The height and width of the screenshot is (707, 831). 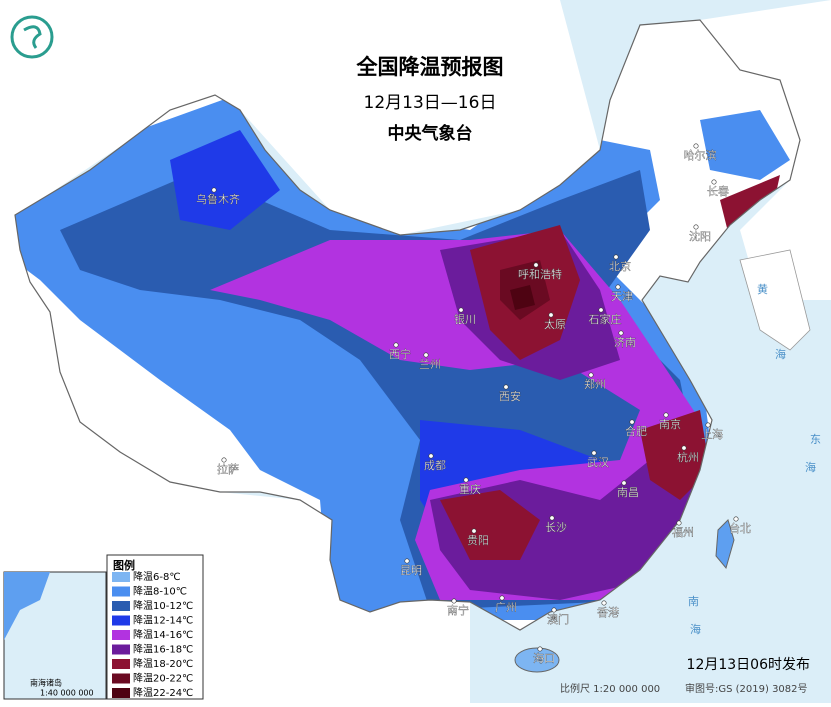 I want to click on scale: 比例尺 1:20 000 000, so click(x=610, y=688).